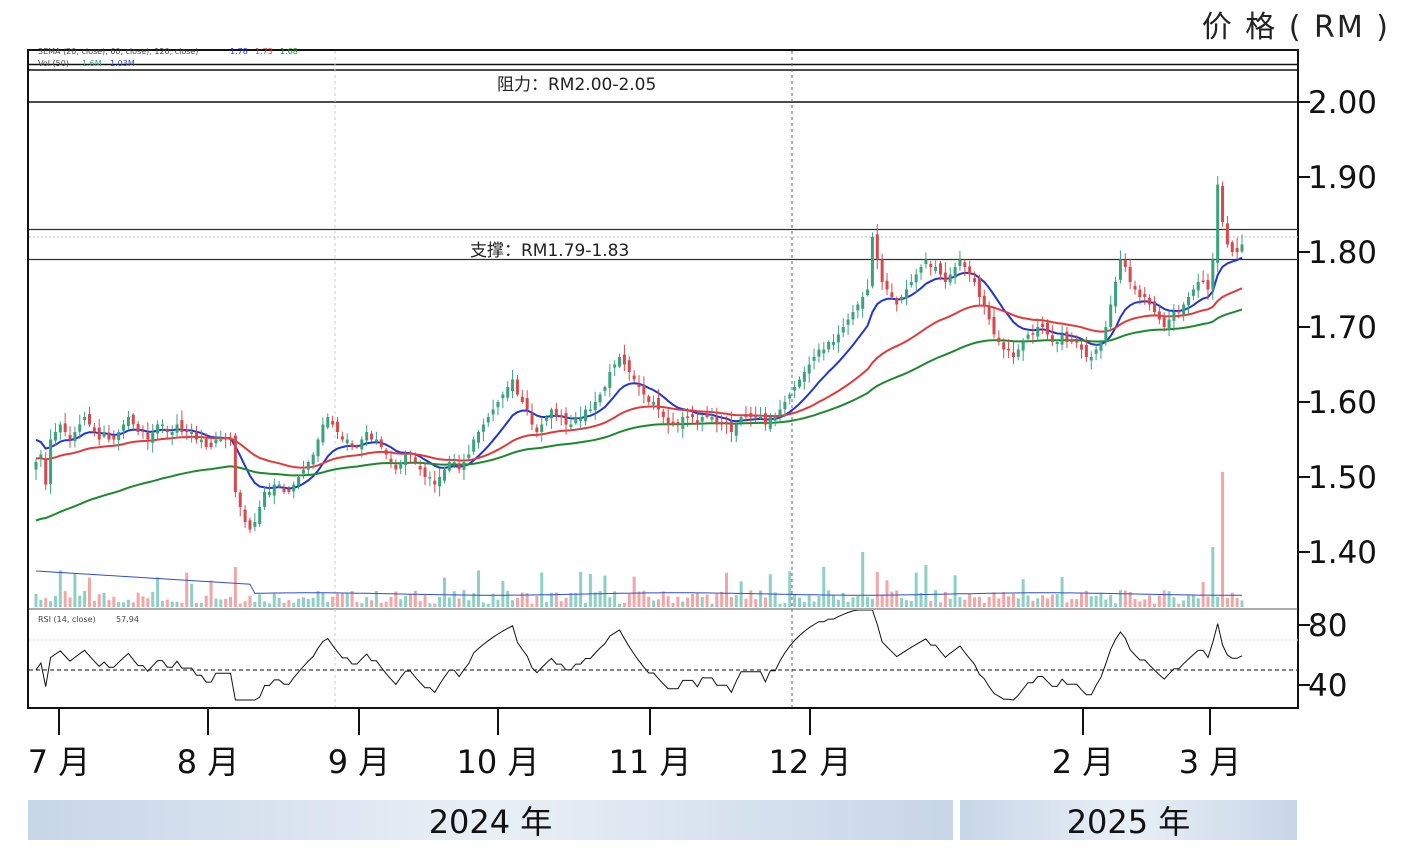 Image resolution: width=1428 pixels, height=857 pixels. Describe the element at coordinates (59, 762) in the screenshot. I see `month-label: 7 月` at that location.